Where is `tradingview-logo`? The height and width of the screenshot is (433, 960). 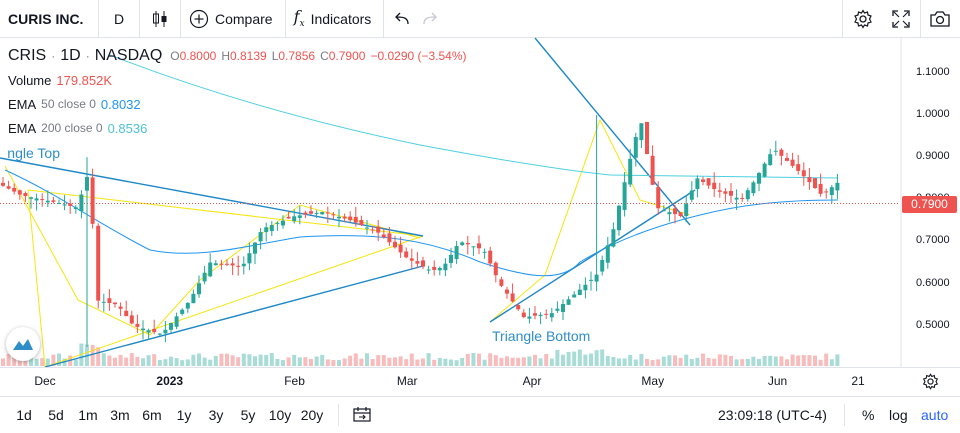 tradingview-logo is located at coordinates (23, 344).